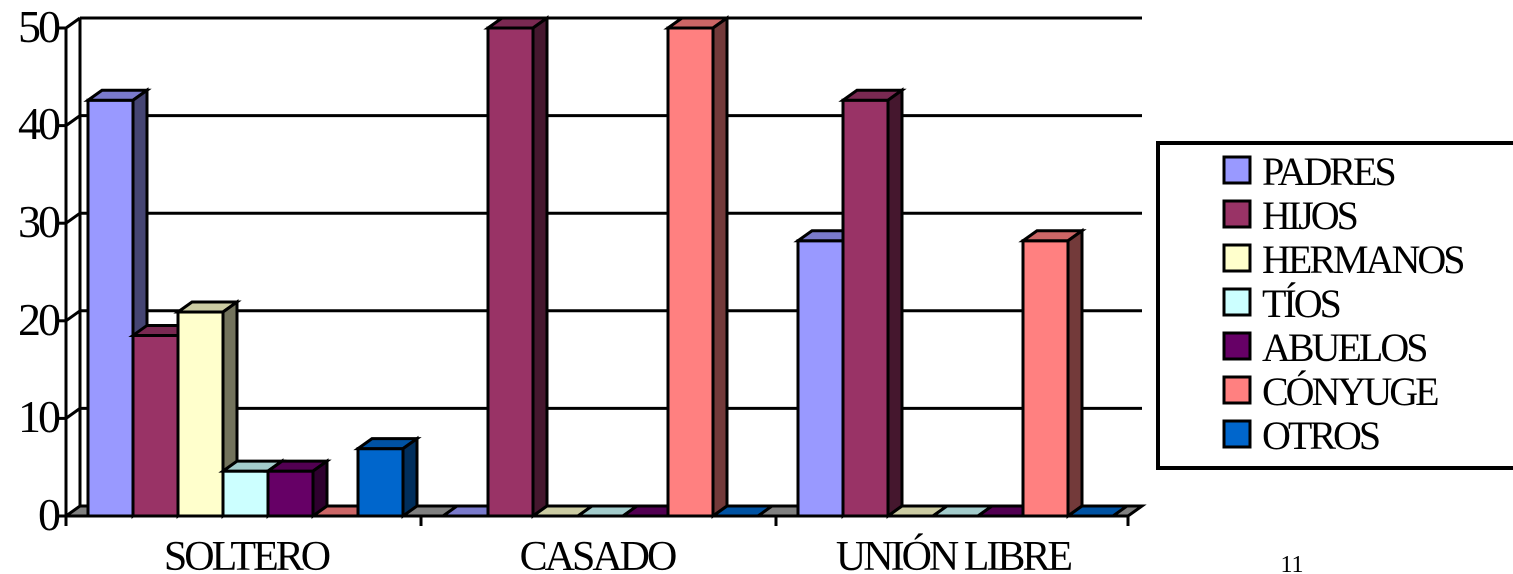 This screenshot has height=574, width=1513. What do you see at coordinates (1328, 171) in the screenshot?
I see `legend-label: PADRES` at bounding box center [1328, 171].